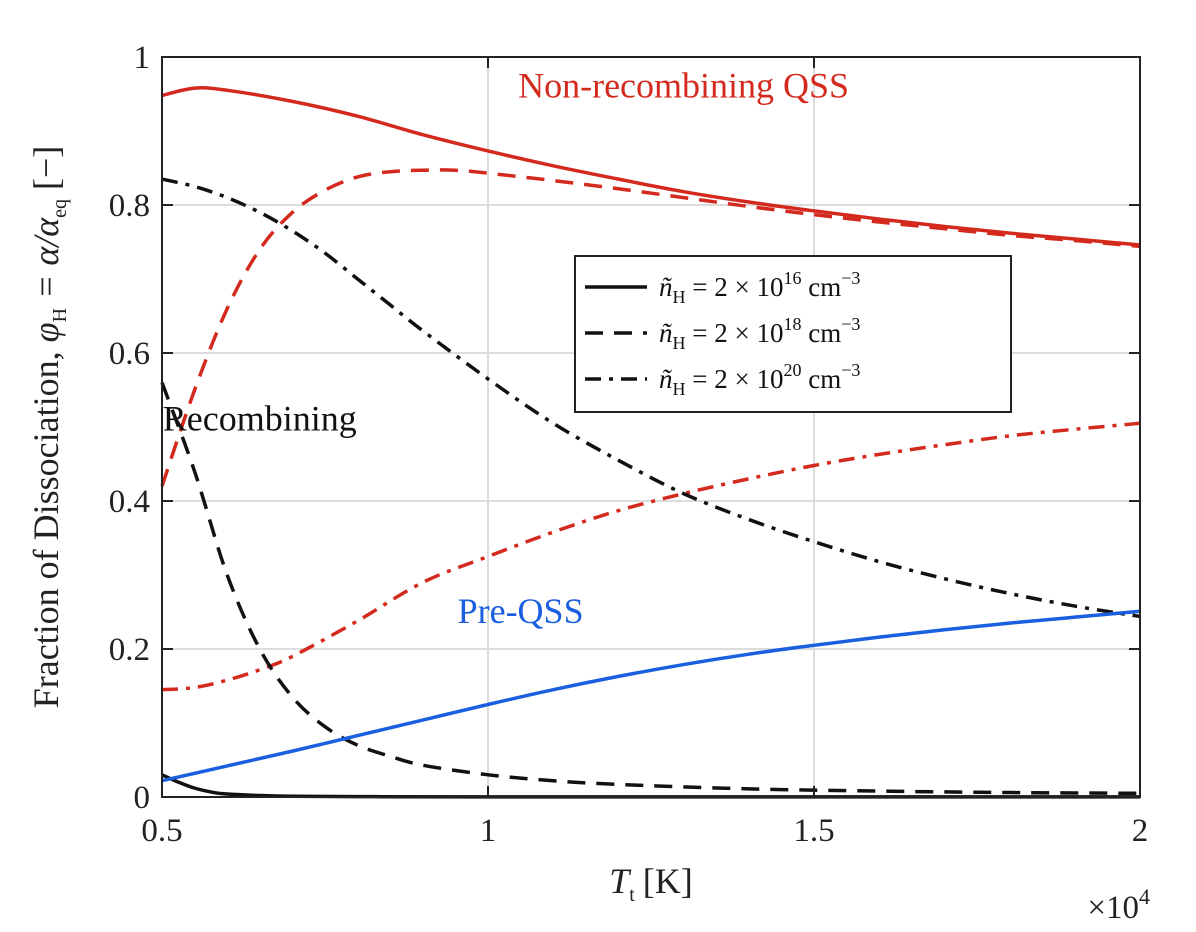 The image size is (1196, 932). Describe the element at coordinates (521, 611) in the screenshot. I see `annotation-label: Pre-QSS` at that location.